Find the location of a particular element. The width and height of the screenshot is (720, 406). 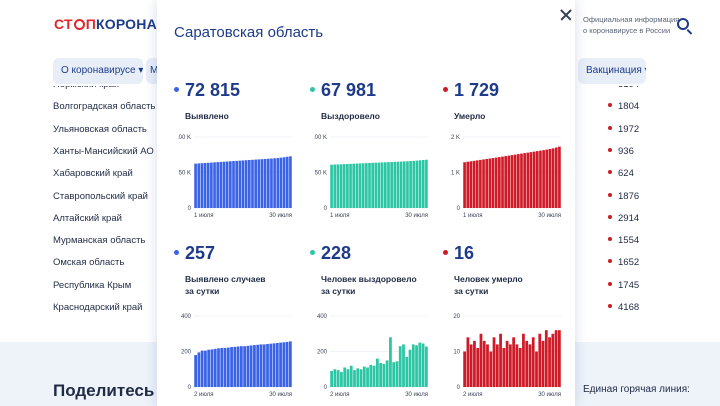

chart-x-label-start: 2 июля is located at coordinates (203, 394).